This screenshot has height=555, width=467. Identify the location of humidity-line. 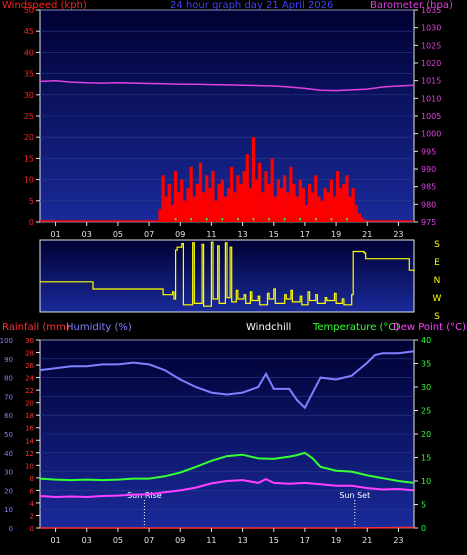
(227, 380).